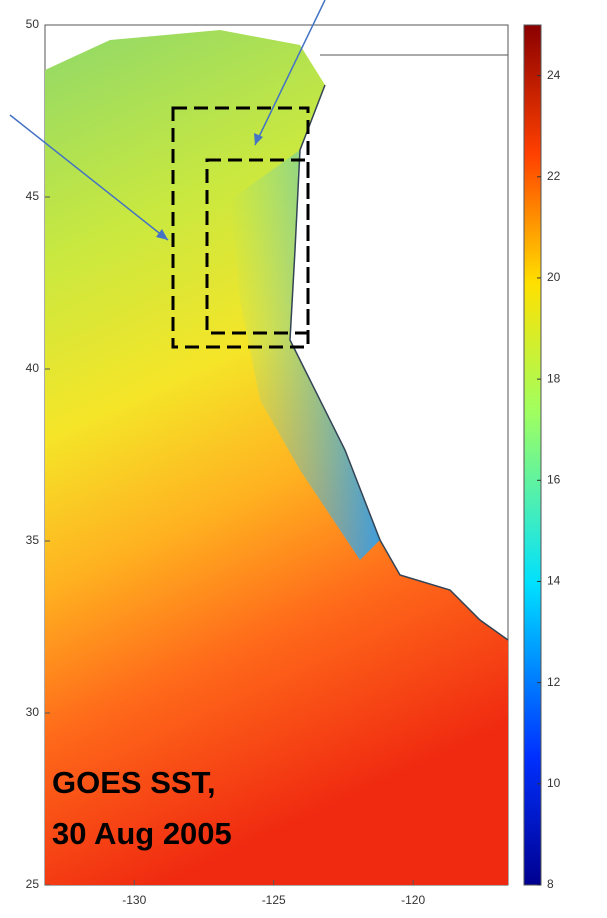 The image size is (607, 918). I want to click on x-tick-label: -120, so click(413, 900).